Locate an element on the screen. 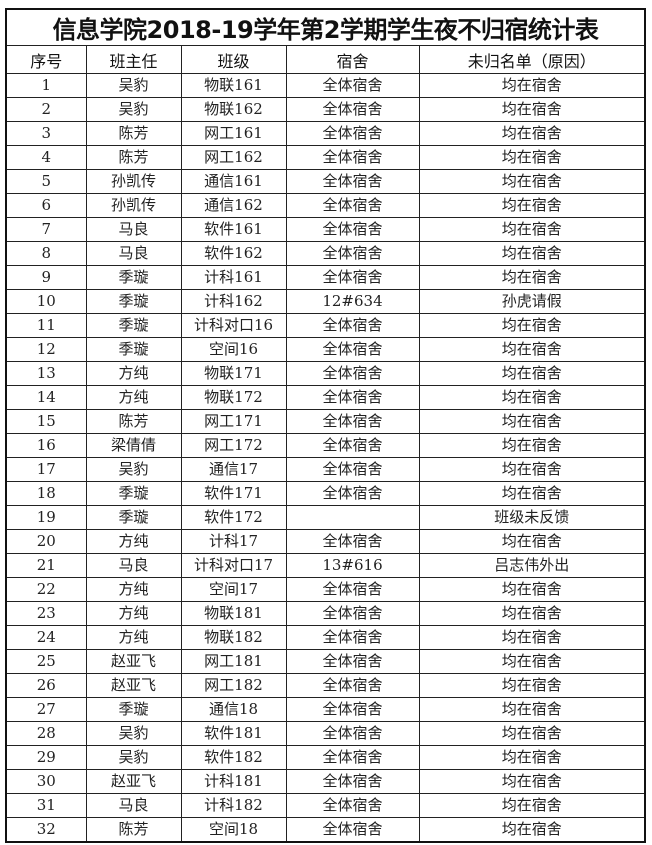  column-header-dormitory: 宿舍 is located at coordinates (352, 59).